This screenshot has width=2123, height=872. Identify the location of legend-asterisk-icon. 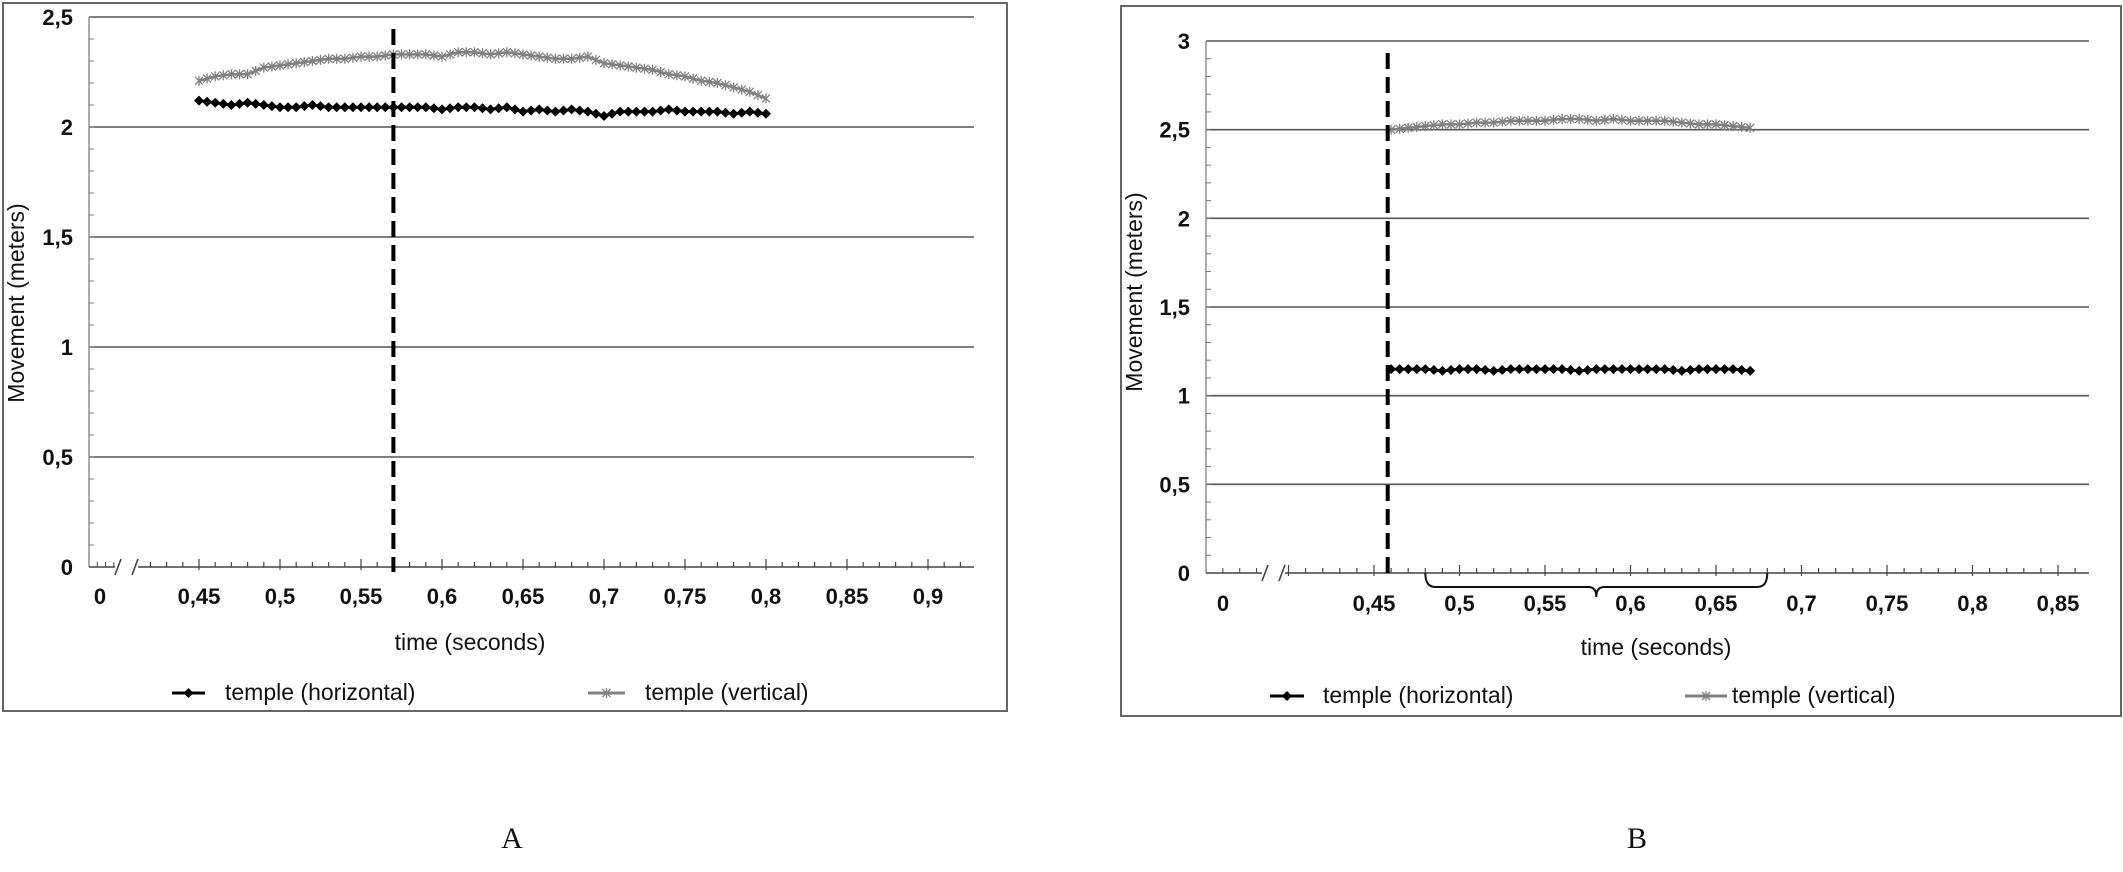
(1706, 696).